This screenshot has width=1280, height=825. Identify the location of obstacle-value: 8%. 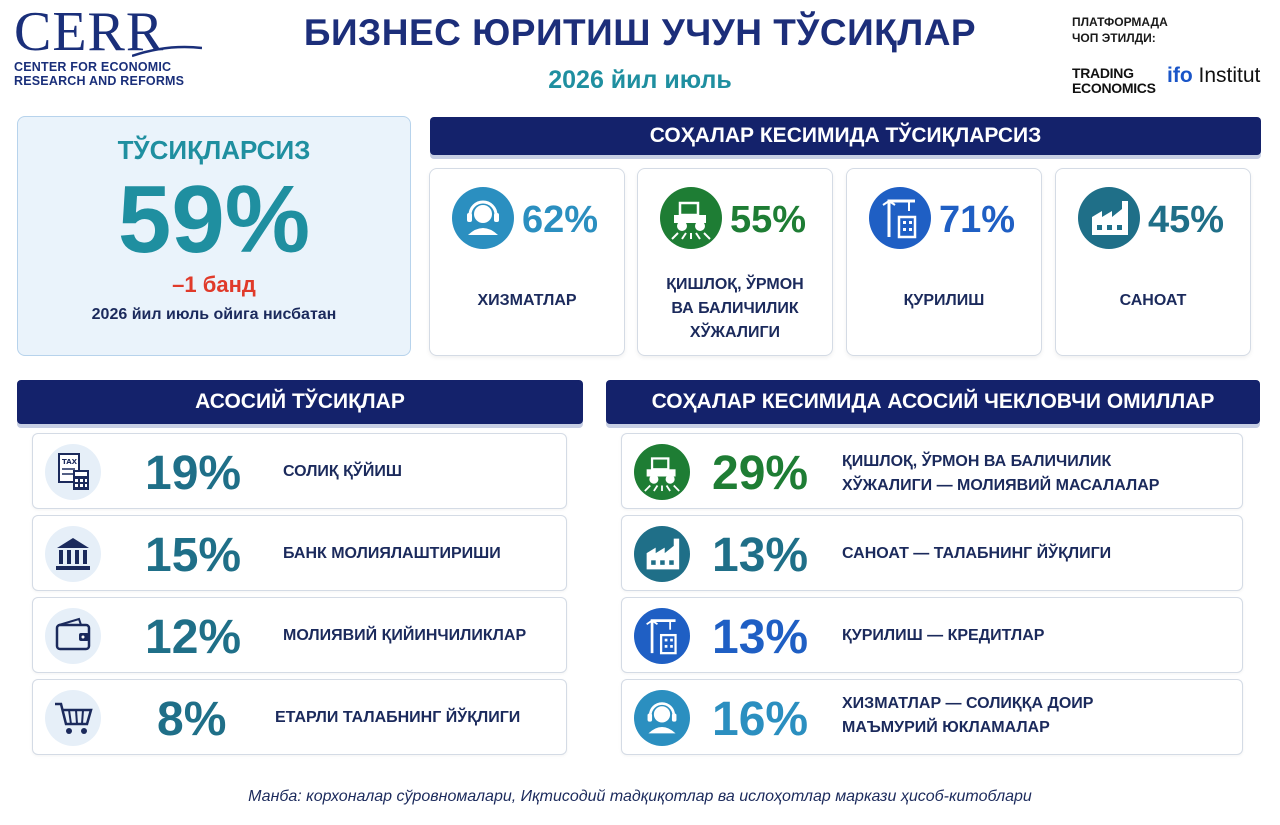
(192, 719).